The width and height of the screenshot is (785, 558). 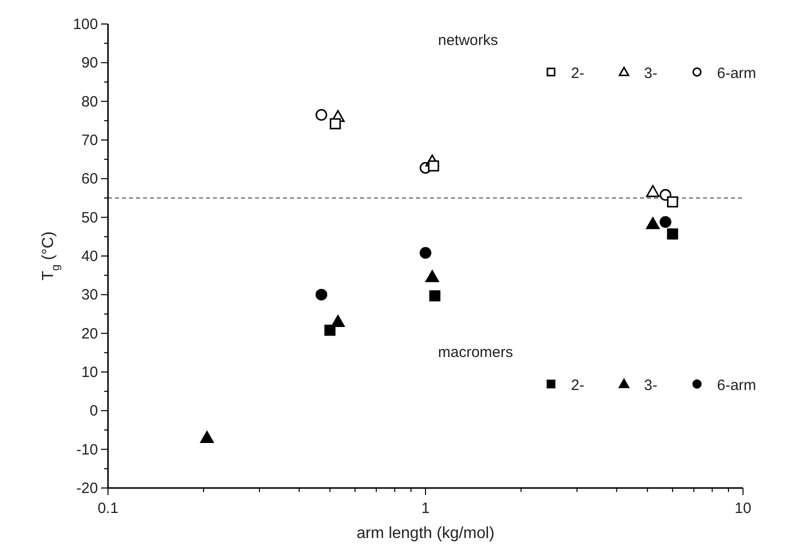 I want to click on y-tick-label: 90, so click(x=89, y=63).